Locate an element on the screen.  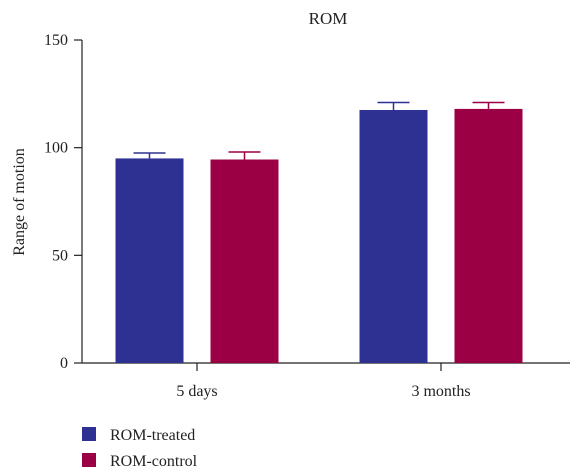
y-axis-title: Range of motion is located at coordinates (19, 202).